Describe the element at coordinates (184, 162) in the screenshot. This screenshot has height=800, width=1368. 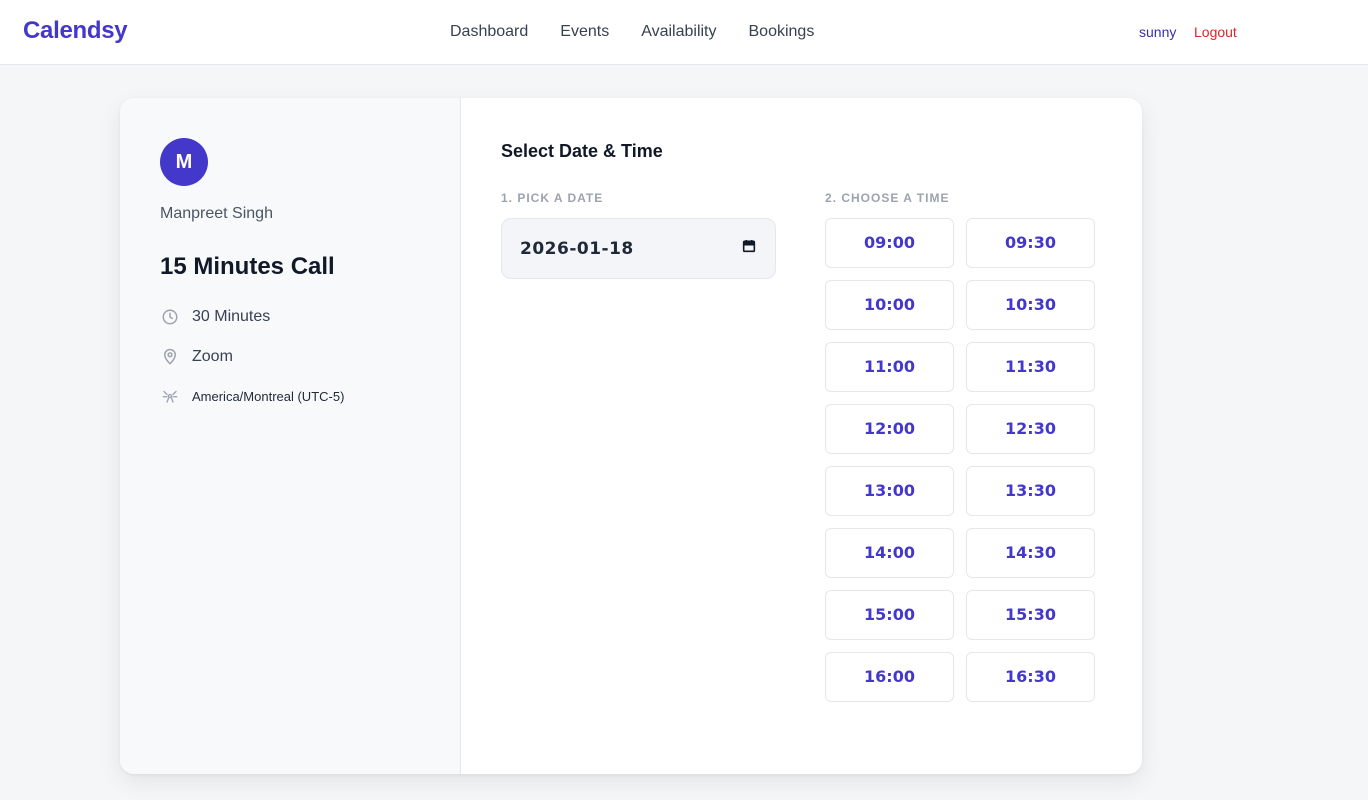
I see `avatar: M` at that location.